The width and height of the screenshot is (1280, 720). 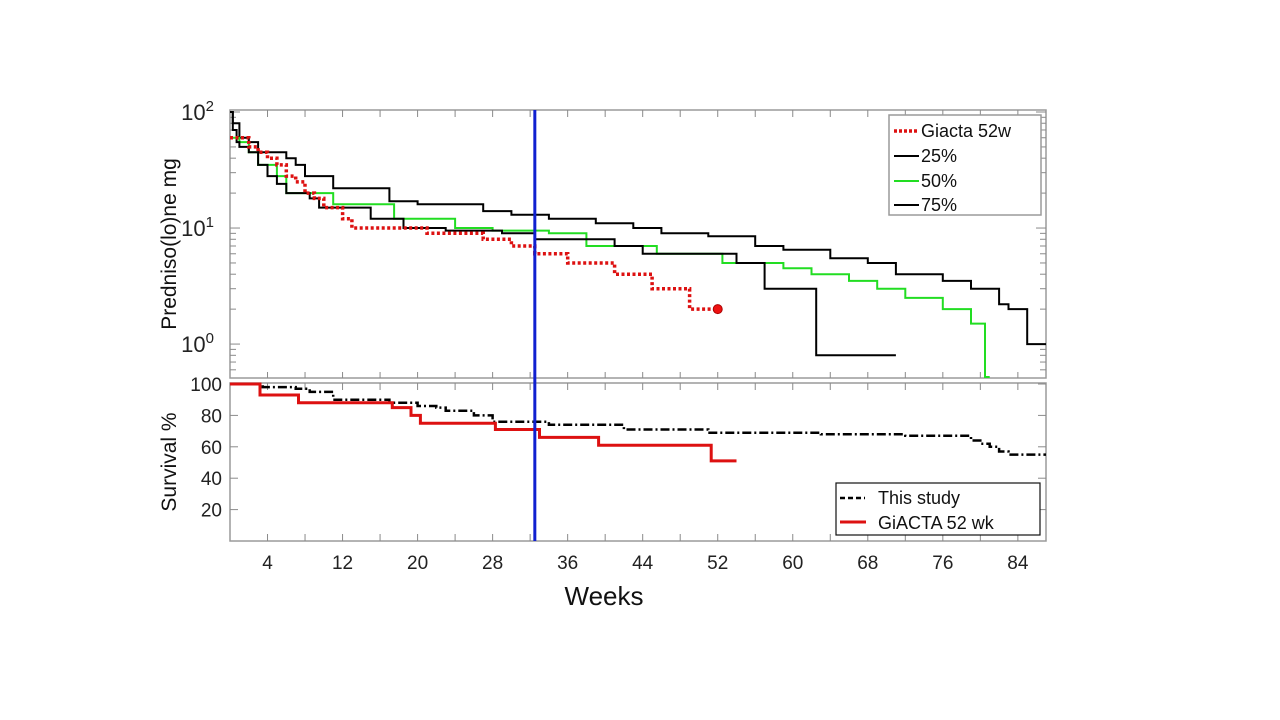 I want to click on bottom-y-axis-title: Survival %, so click(x=169, y=461).